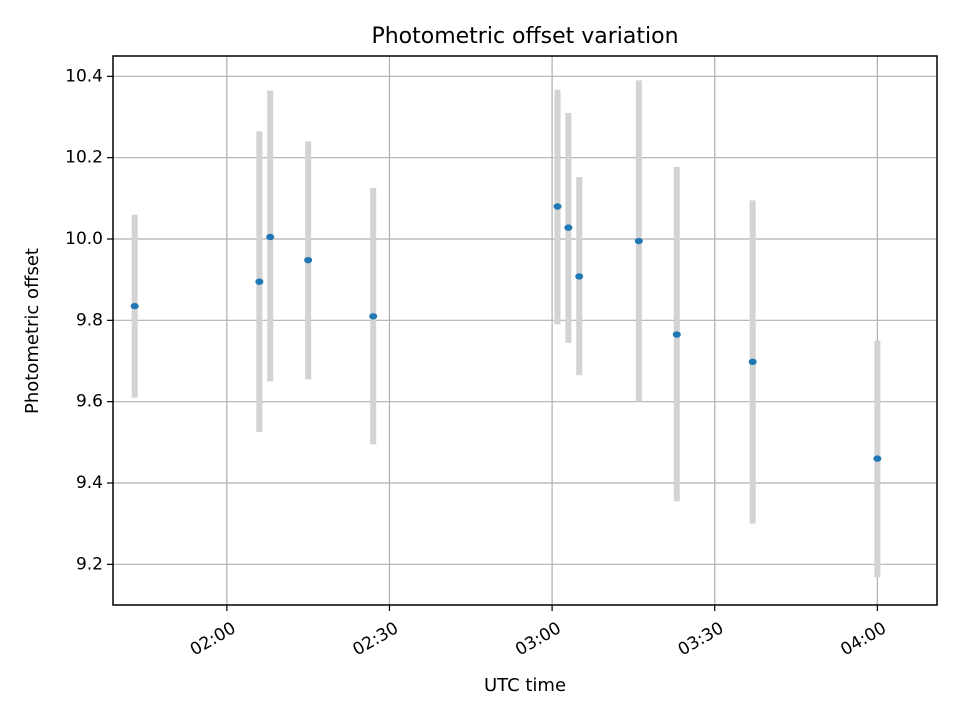 The image size is (960, 720). Describe the element at coordinates (376, 639) in the screenshot. I see `x-tick-label: 02:30` at that location.